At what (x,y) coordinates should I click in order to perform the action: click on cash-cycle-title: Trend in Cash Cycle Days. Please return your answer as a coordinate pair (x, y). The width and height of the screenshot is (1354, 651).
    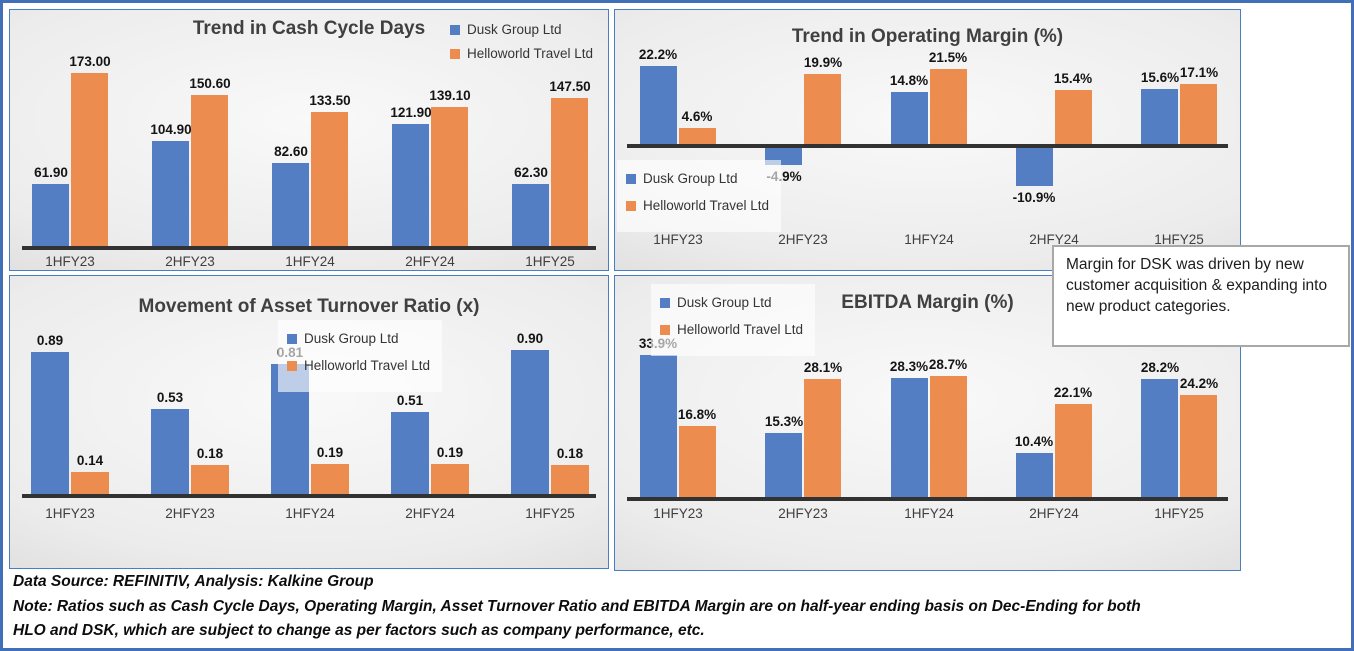
    Looking at the image, I should click on (309, 28).